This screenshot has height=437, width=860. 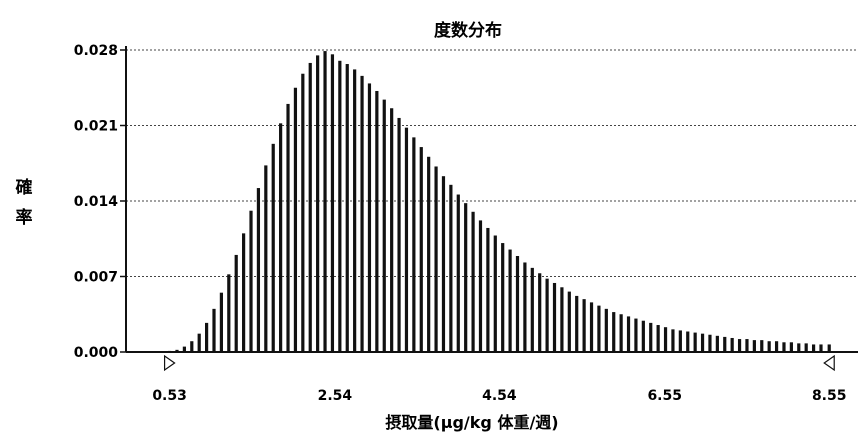 What do you see at coordinates (664, 396) in the screenshot?
I see `x-tick-label: 6.55` at bounding box center [664, 396].